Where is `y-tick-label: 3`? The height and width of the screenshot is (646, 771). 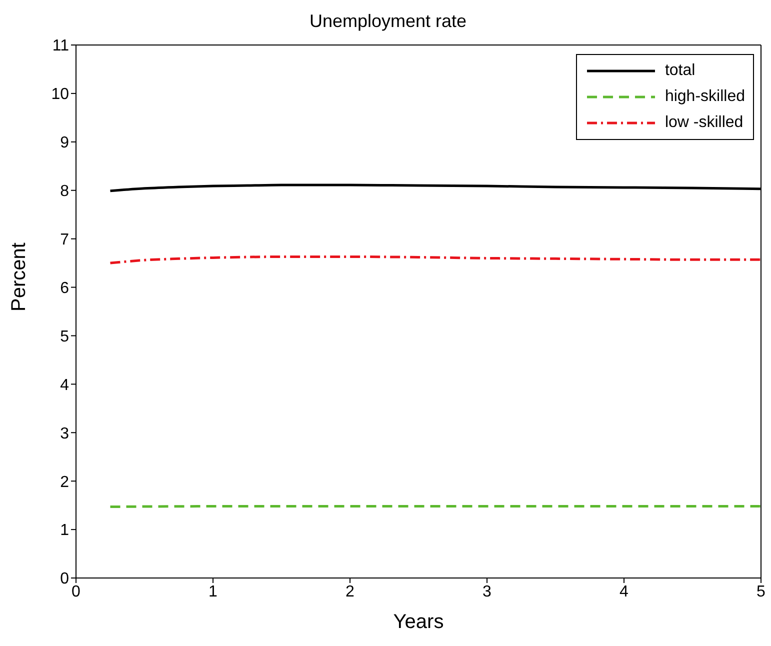 y-tick-label: 3 is located at coordinates (65, 433).